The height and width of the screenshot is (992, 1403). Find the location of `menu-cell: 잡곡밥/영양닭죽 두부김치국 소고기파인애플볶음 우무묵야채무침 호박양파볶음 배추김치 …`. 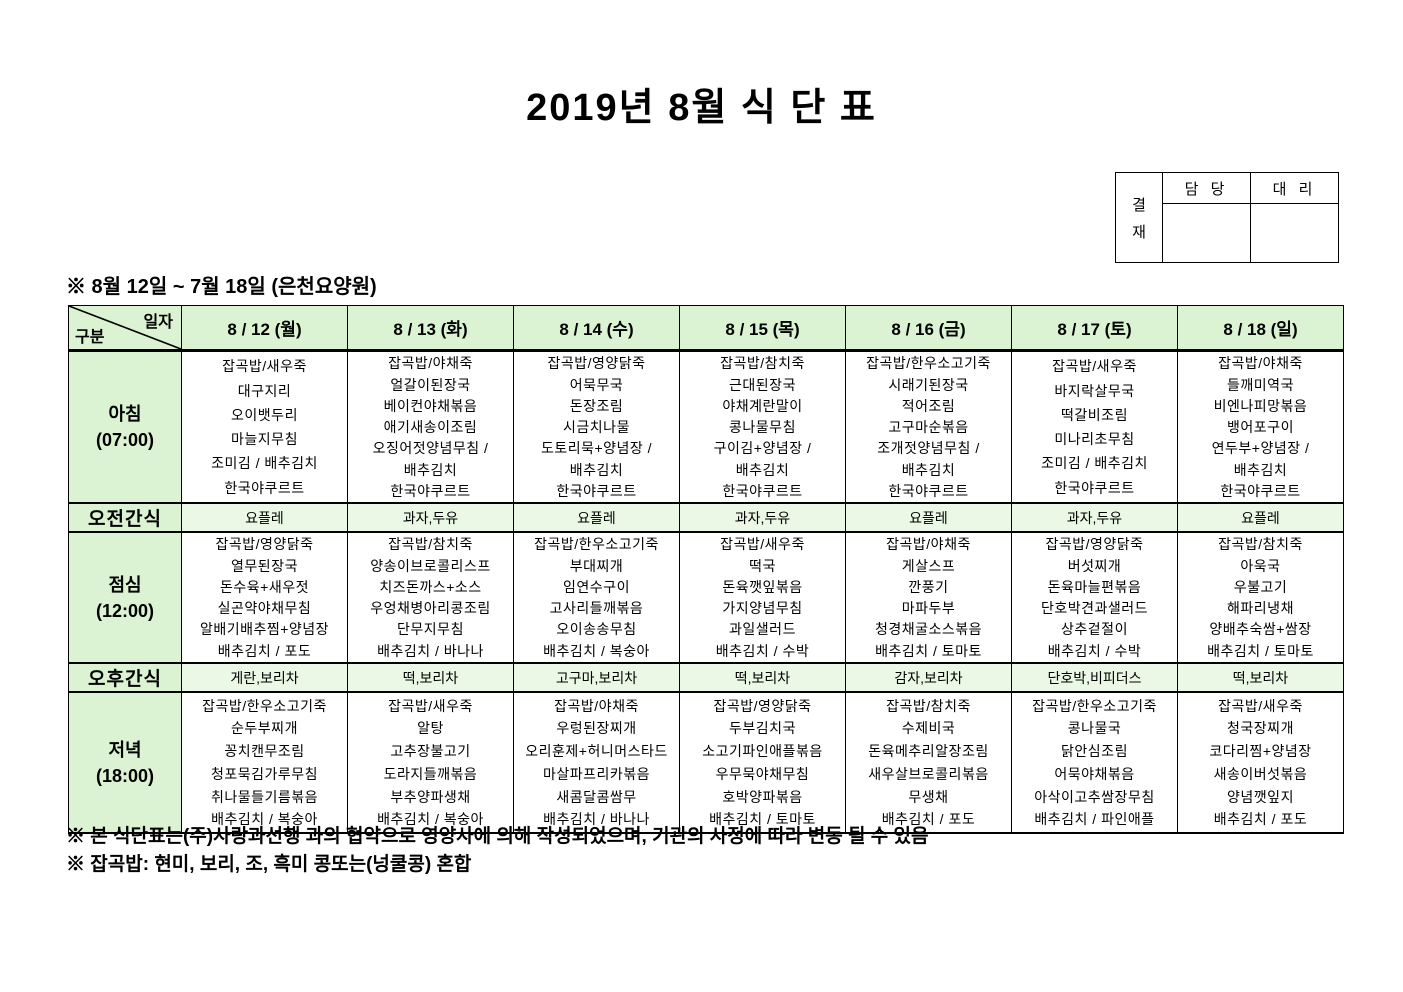

menu-cell: 잡곡밥/영양닭죽 두부김치국 소고기파인애플볶음 우무묵야채무침 호박양파볶음 배추김치 … is located at coordinates (762, 762).